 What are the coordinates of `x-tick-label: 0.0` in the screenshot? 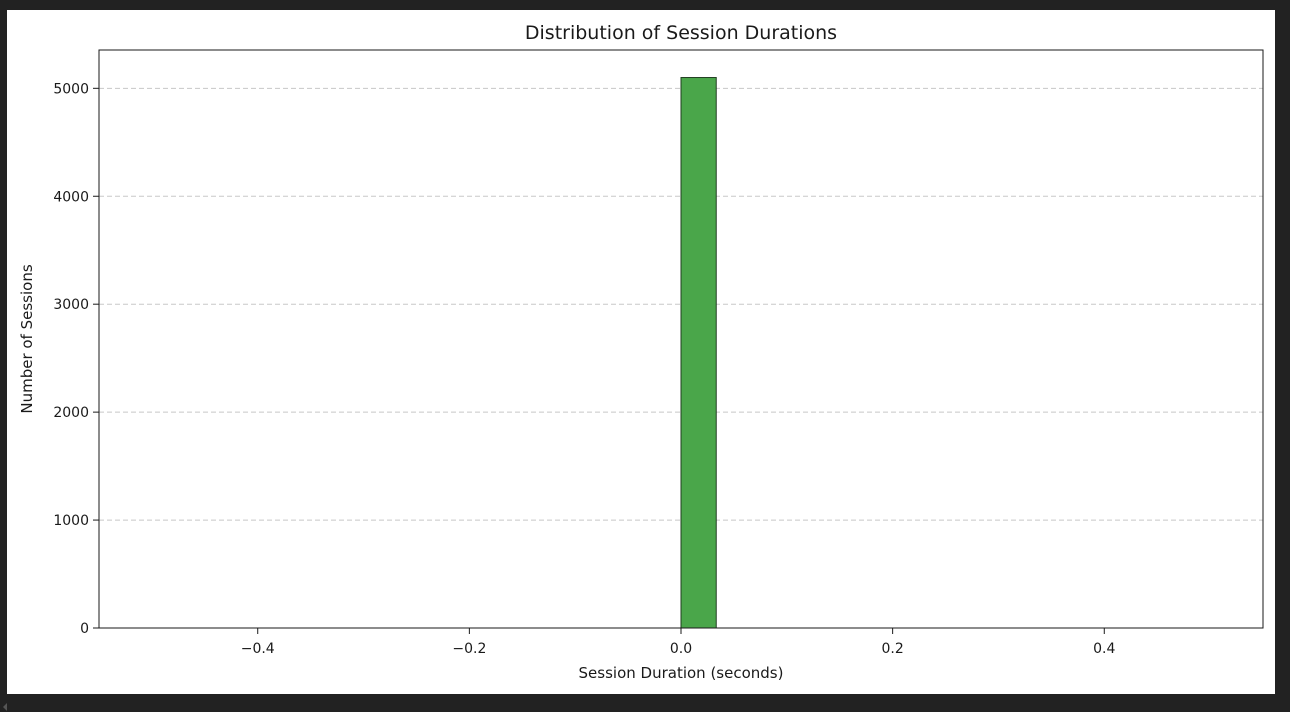 It's located at (681, 649).